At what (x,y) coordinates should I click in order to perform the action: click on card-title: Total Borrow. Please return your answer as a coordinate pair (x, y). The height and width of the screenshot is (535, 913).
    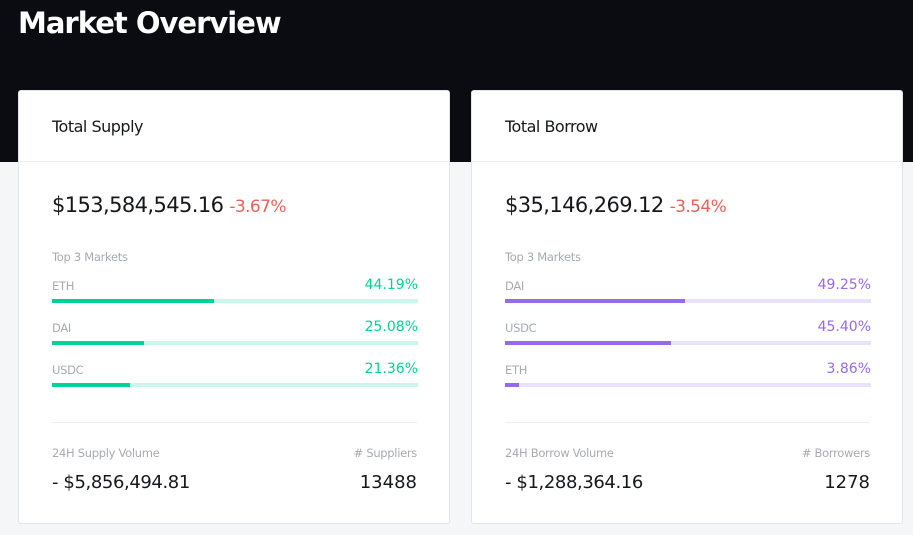
    Looking at the image, I should click on (551, 126).